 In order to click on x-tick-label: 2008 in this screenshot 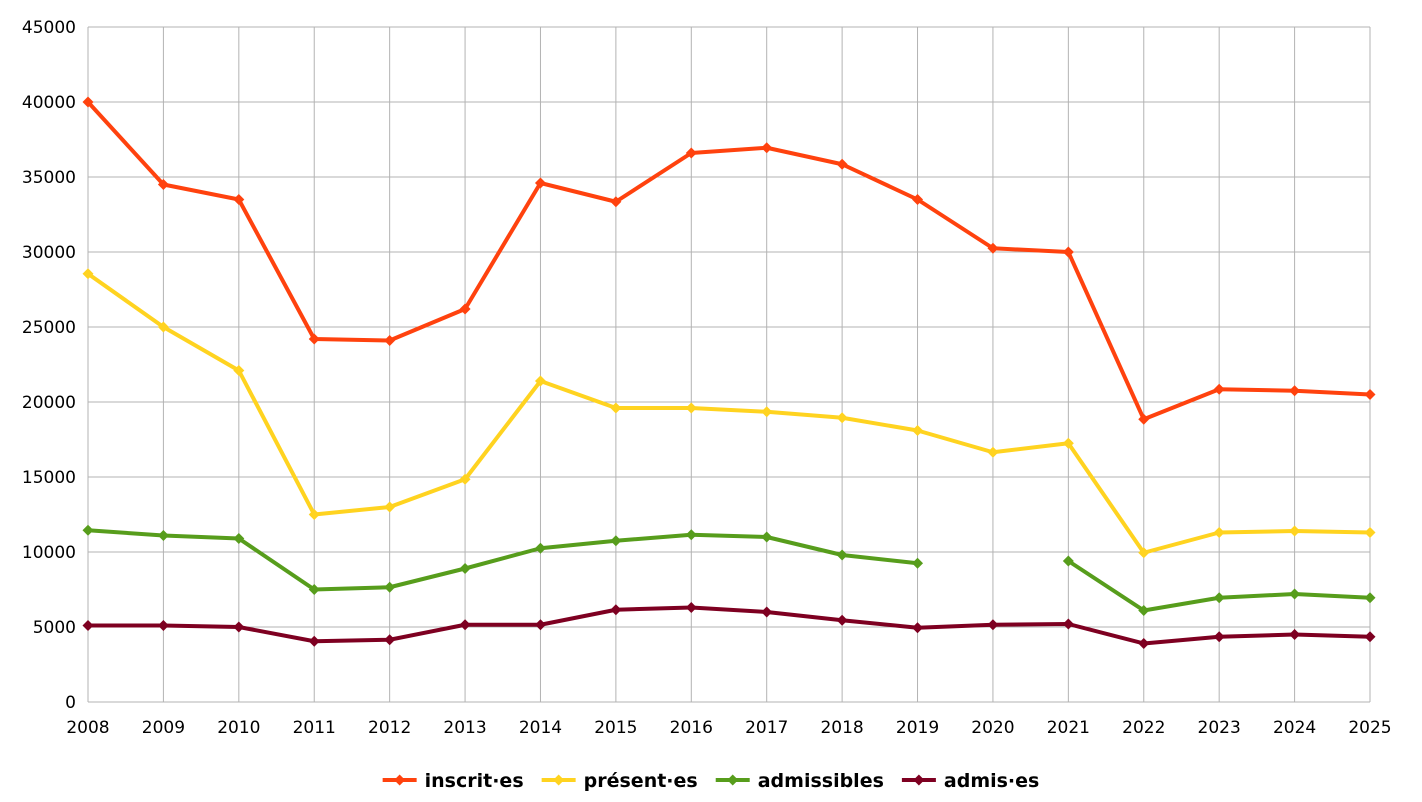, I will do `click(87, 728)`.